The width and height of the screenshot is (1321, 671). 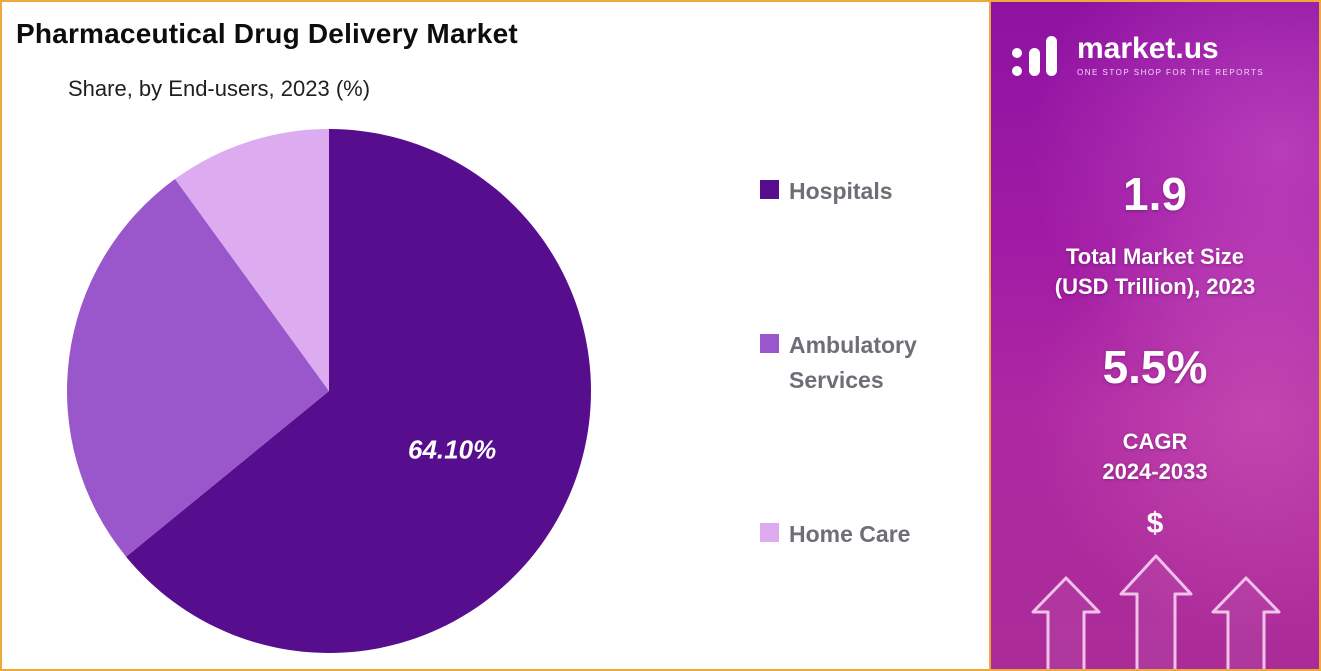 I want to click on chart-title: Pharmaceutical Drug Delivery Market, so click(x=267, y=33).